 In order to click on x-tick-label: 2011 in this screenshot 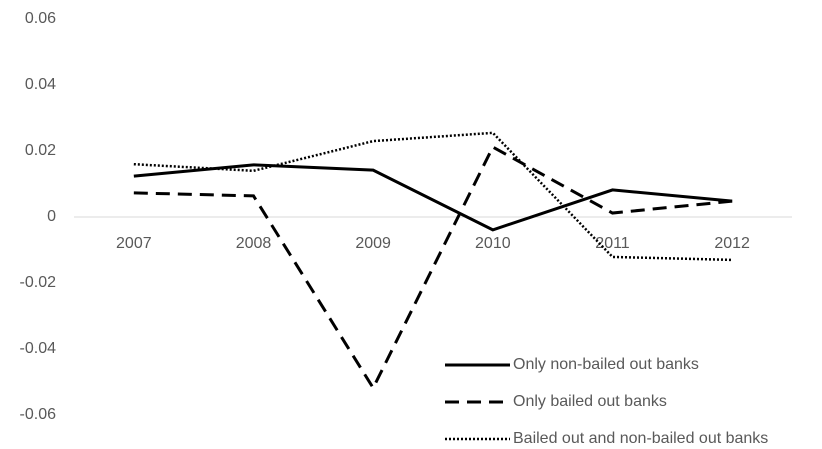, I will do `click(612, 243)`.